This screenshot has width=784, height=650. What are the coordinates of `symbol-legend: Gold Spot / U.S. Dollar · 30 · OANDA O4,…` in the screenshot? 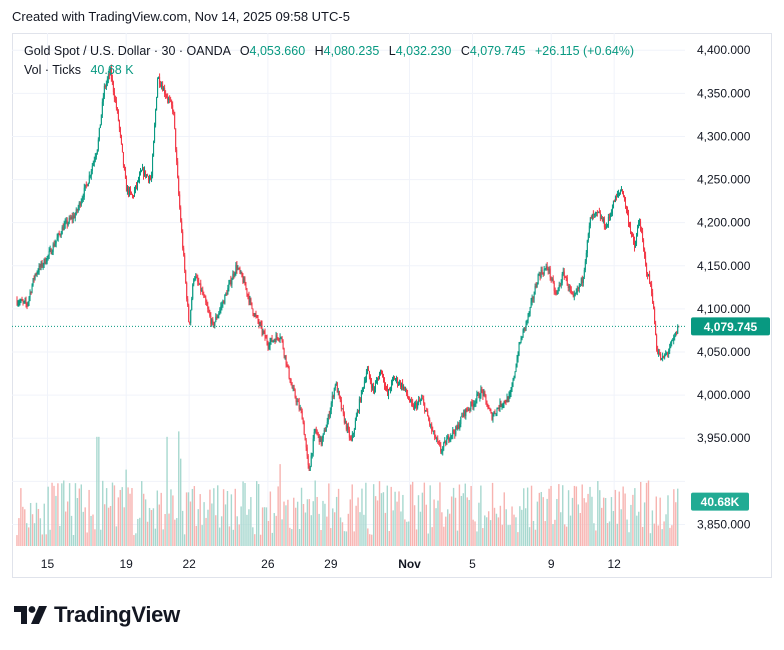 It's located at (329, 51).